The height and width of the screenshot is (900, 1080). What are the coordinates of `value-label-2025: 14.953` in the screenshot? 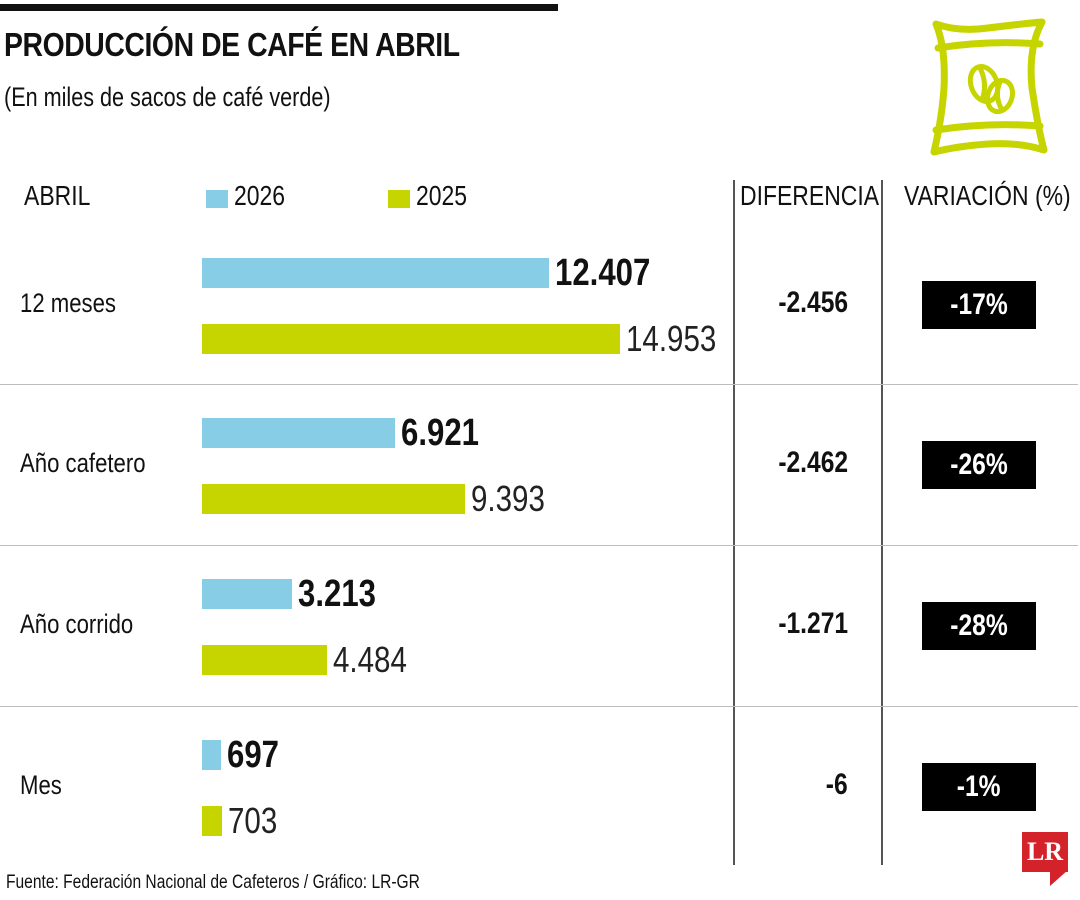 It's located at (671, 338).